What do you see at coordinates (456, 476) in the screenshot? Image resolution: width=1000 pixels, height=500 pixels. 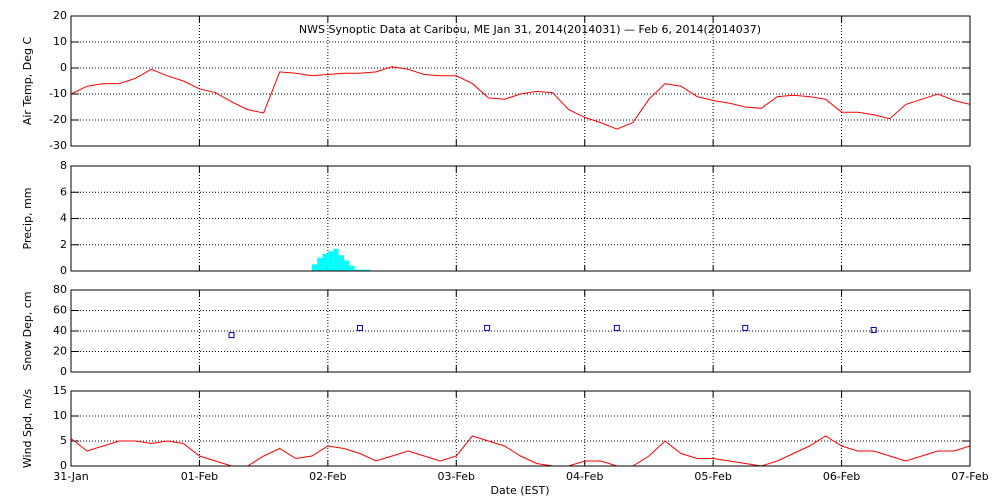 I see `x-tick-label: 03-Feb` at bounding box center [456, 476].